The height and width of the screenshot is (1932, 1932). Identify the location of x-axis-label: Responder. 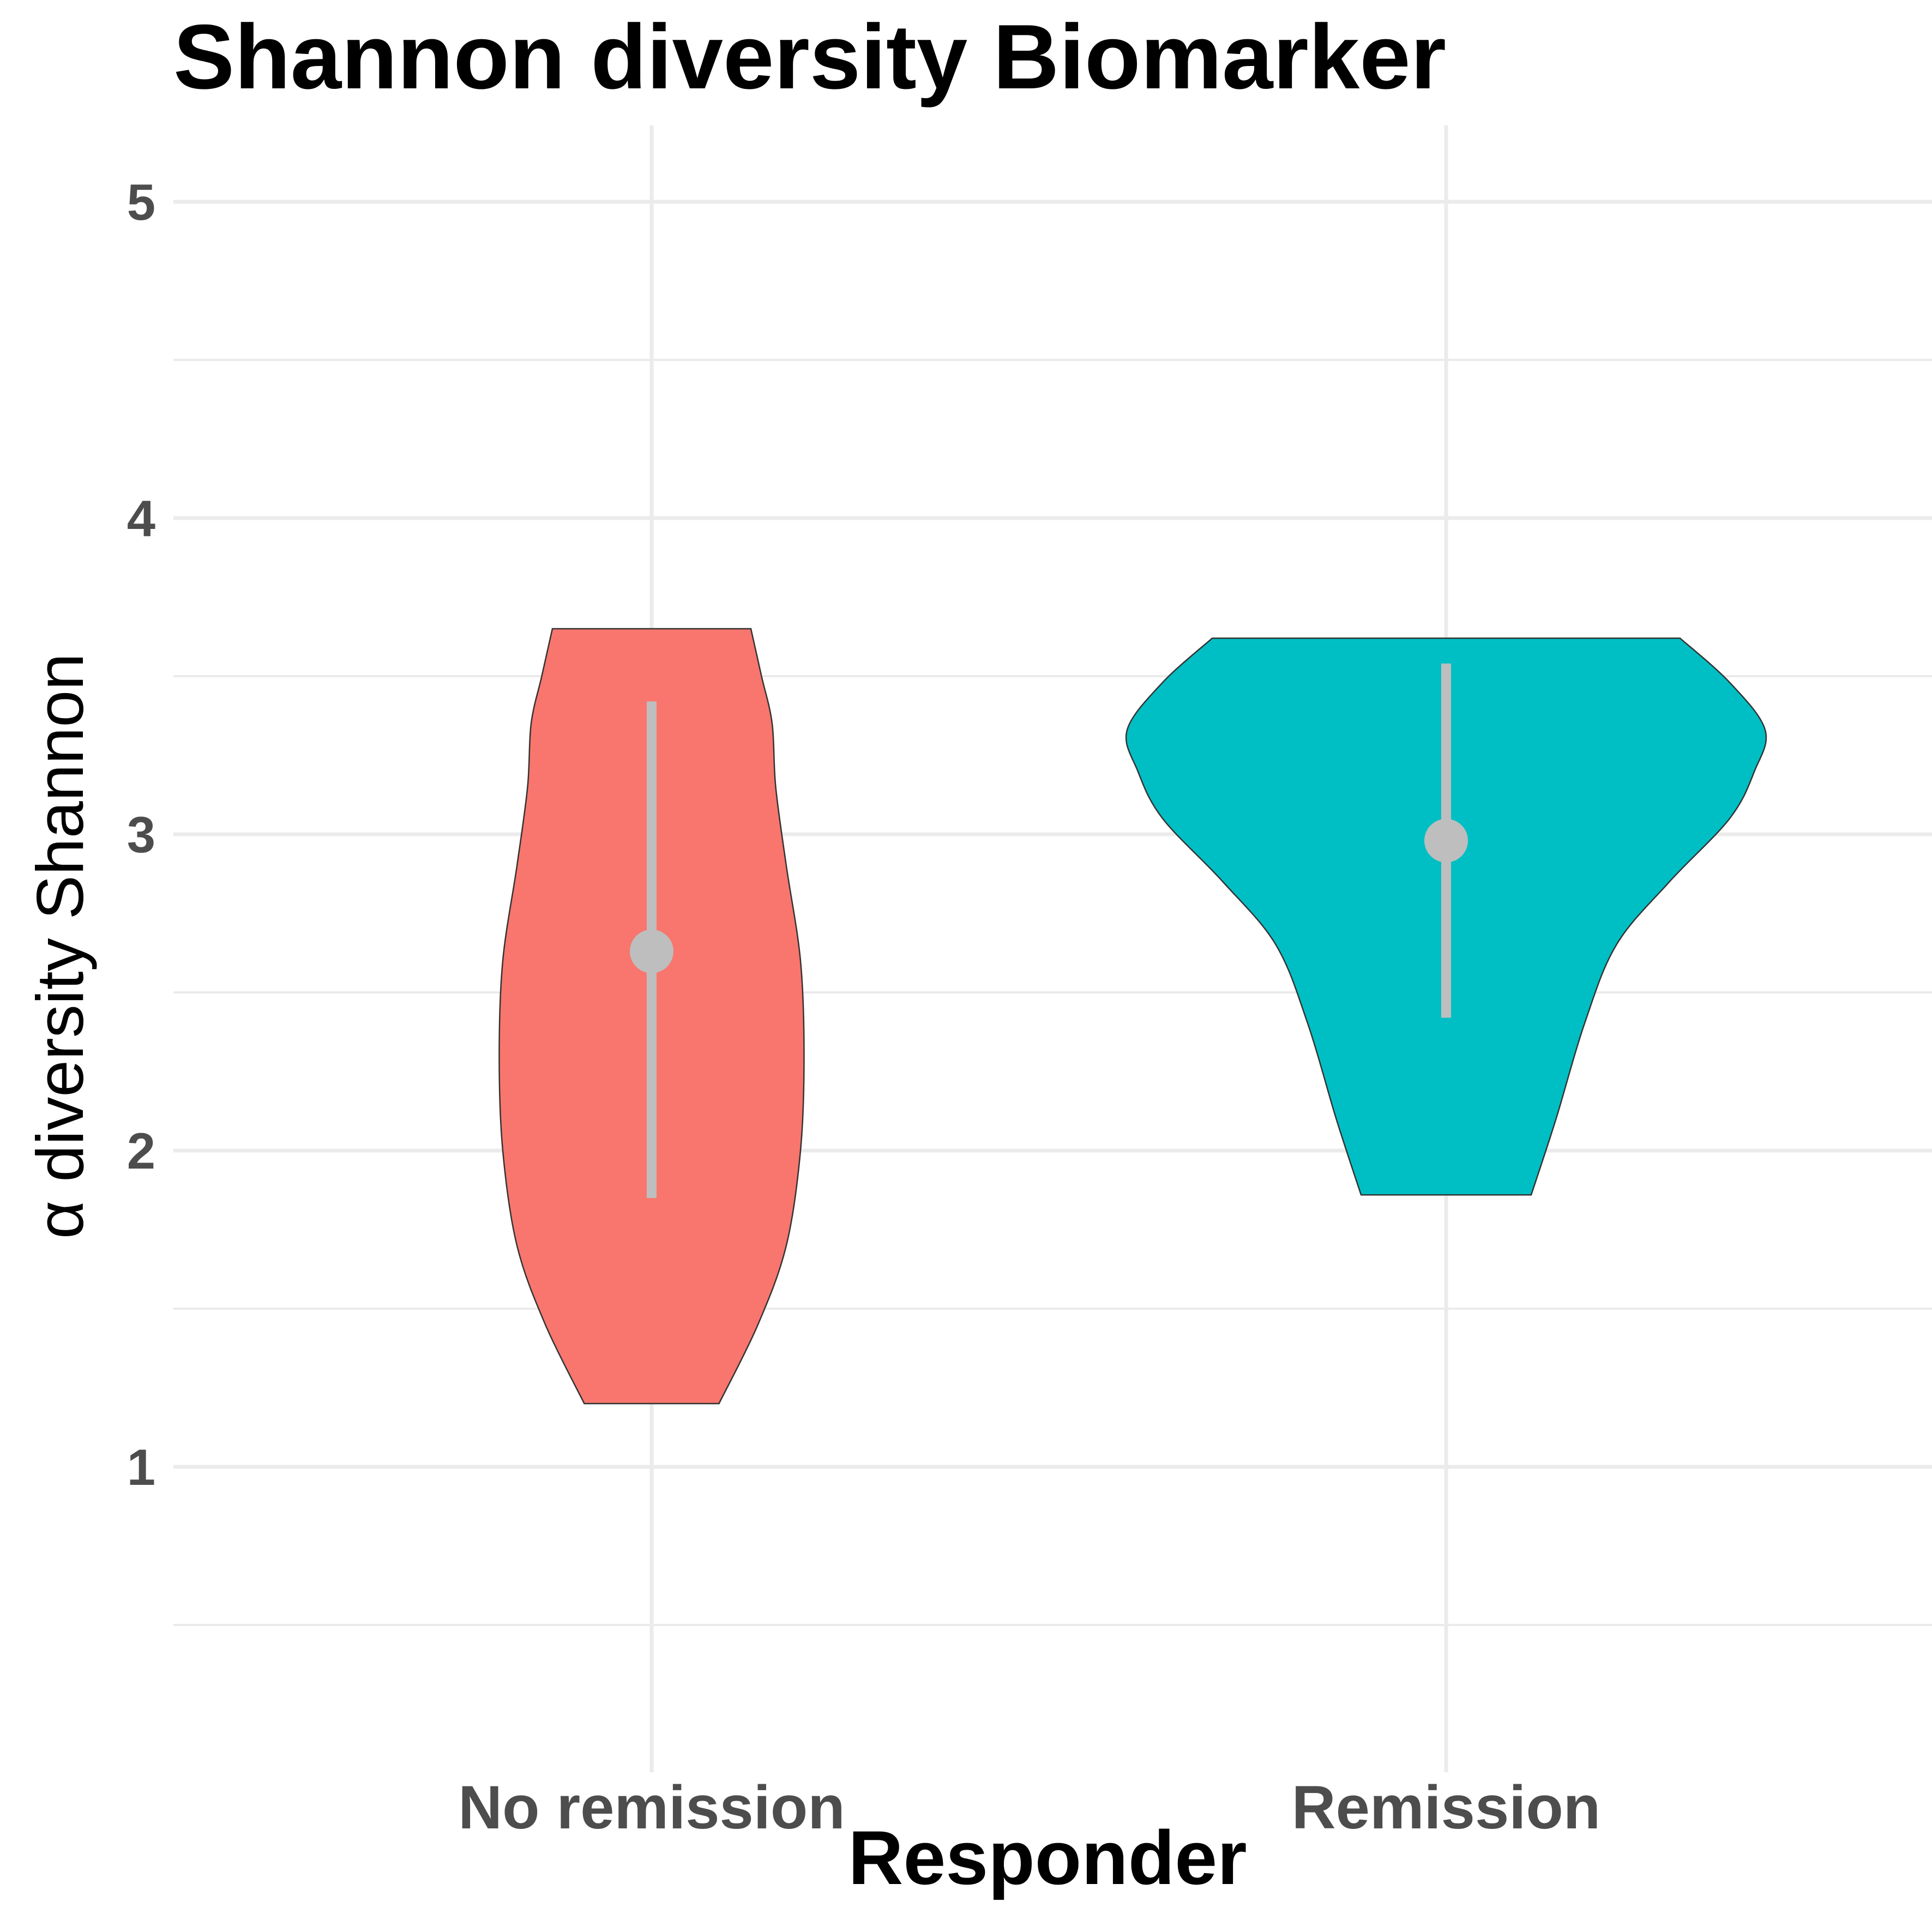
(1047, 1857).